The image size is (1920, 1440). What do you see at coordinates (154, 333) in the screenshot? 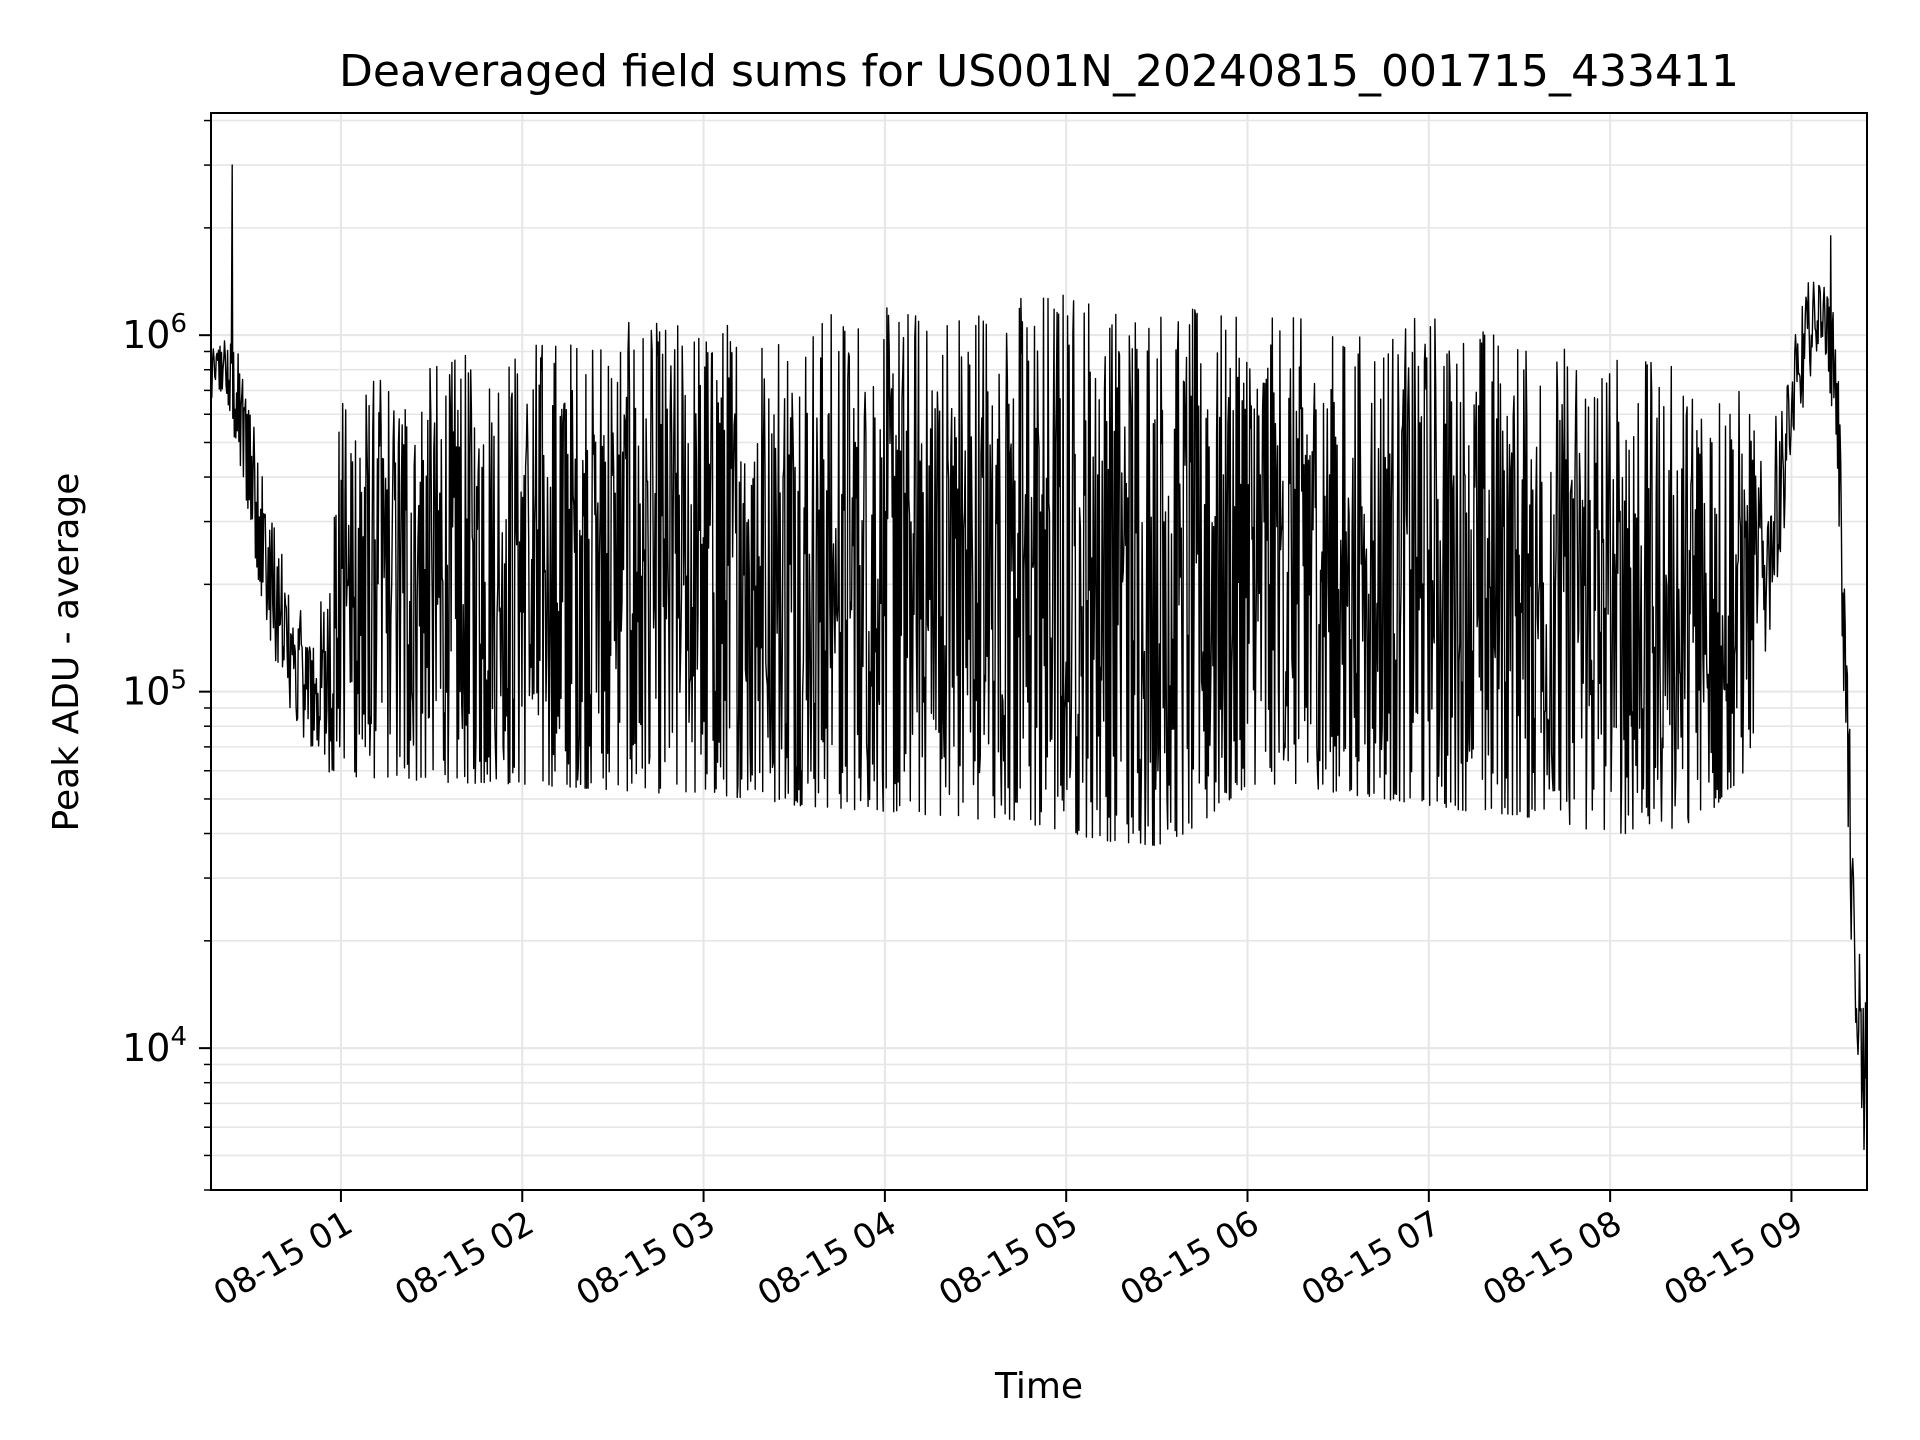
I see `y-tick-label: 106` at bounding box center [154, 333].